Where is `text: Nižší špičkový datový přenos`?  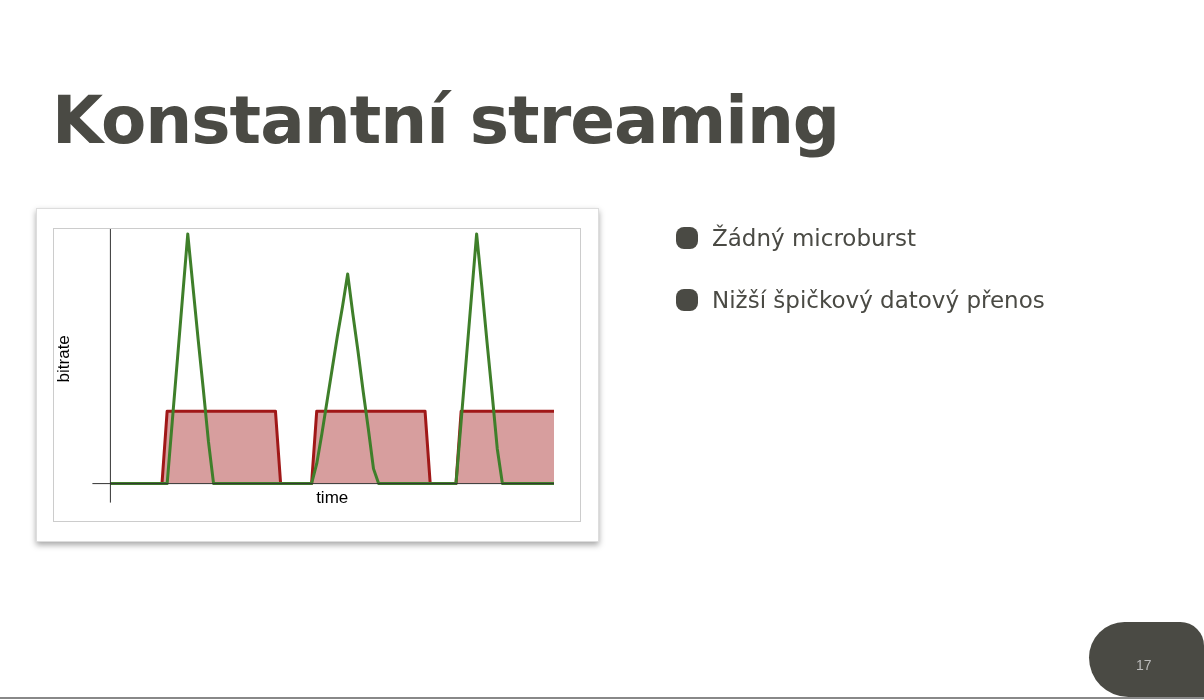
text: Nižší špičkový datový přenos is located at coordinates (878, 300).